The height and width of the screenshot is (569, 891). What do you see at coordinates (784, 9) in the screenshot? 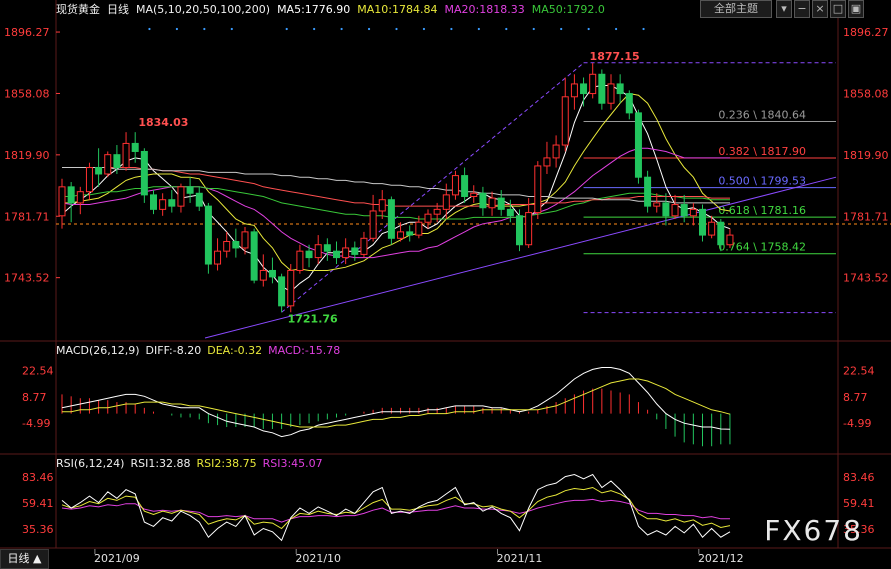
I see `chevron-down-icon: ▾` at bounding box center [784, 9].